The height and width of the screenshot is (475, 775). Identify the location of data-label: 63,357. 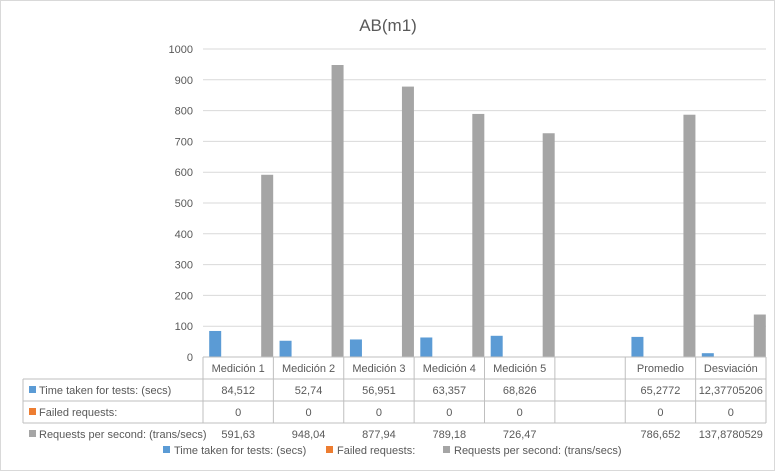
(449, 391).